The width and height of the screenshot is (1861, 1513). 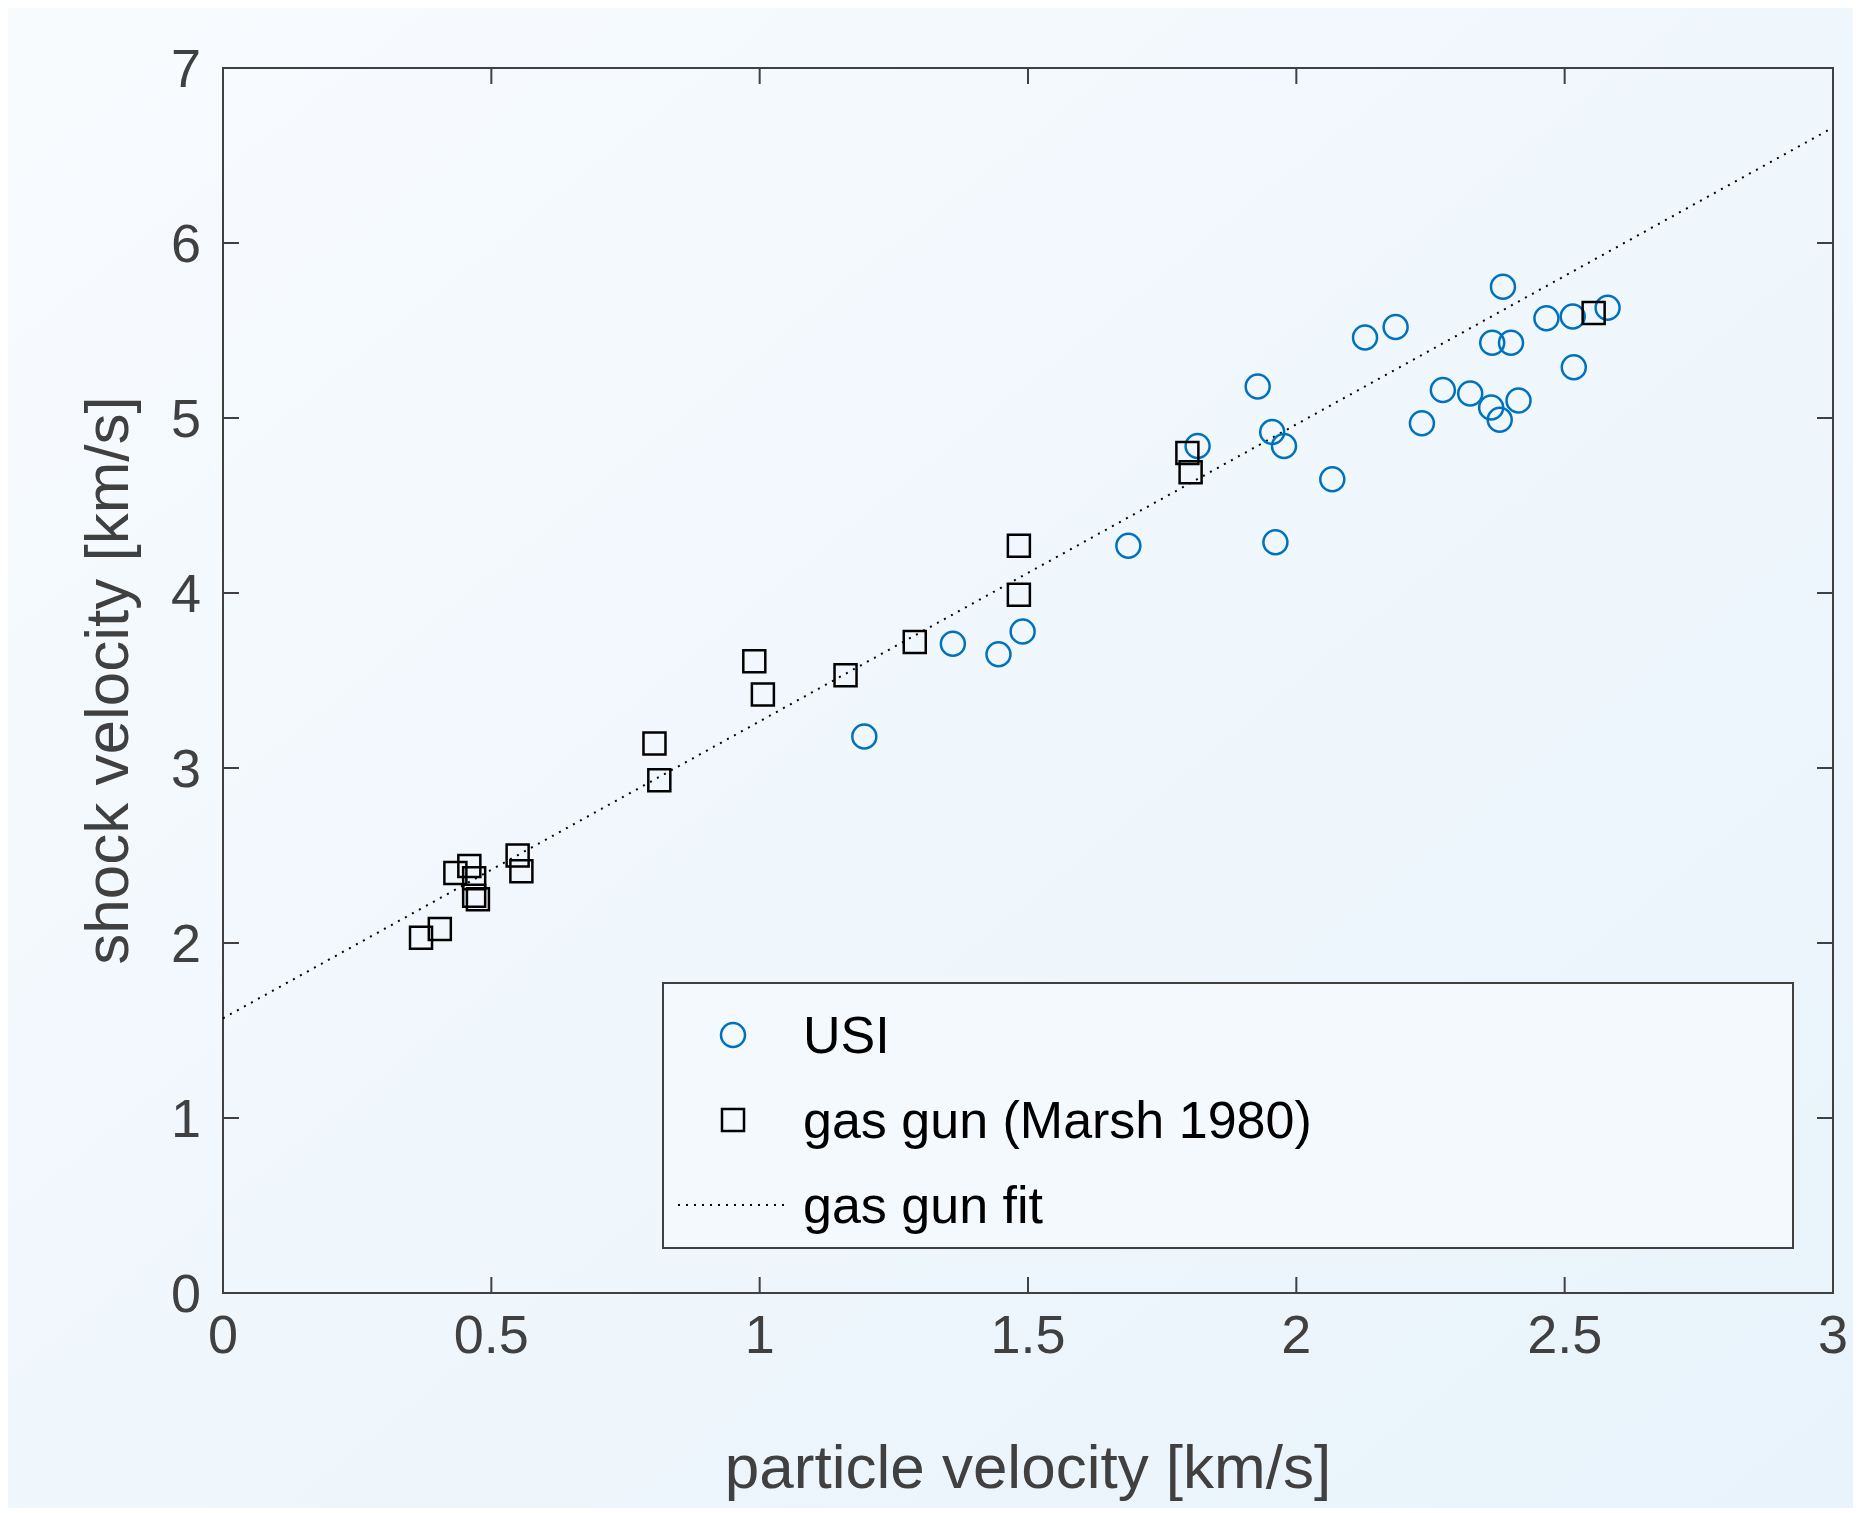 I want to click on x-tick-label: 2, so click(x=1296, y=1334).